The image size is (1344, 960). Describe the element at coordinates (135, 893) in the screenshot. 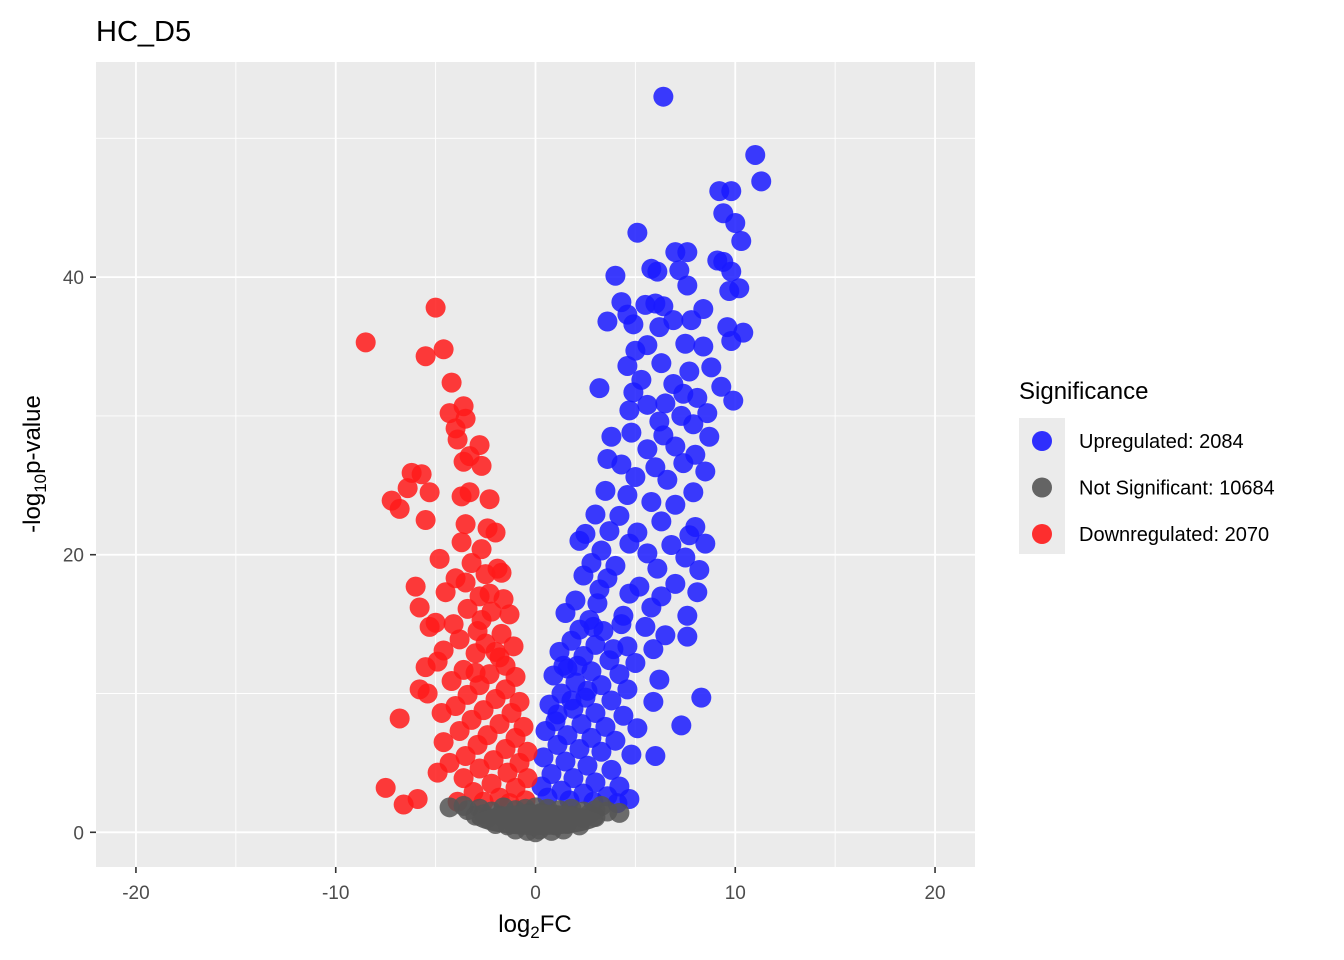

I see `x-tick-label: -20` at that location.